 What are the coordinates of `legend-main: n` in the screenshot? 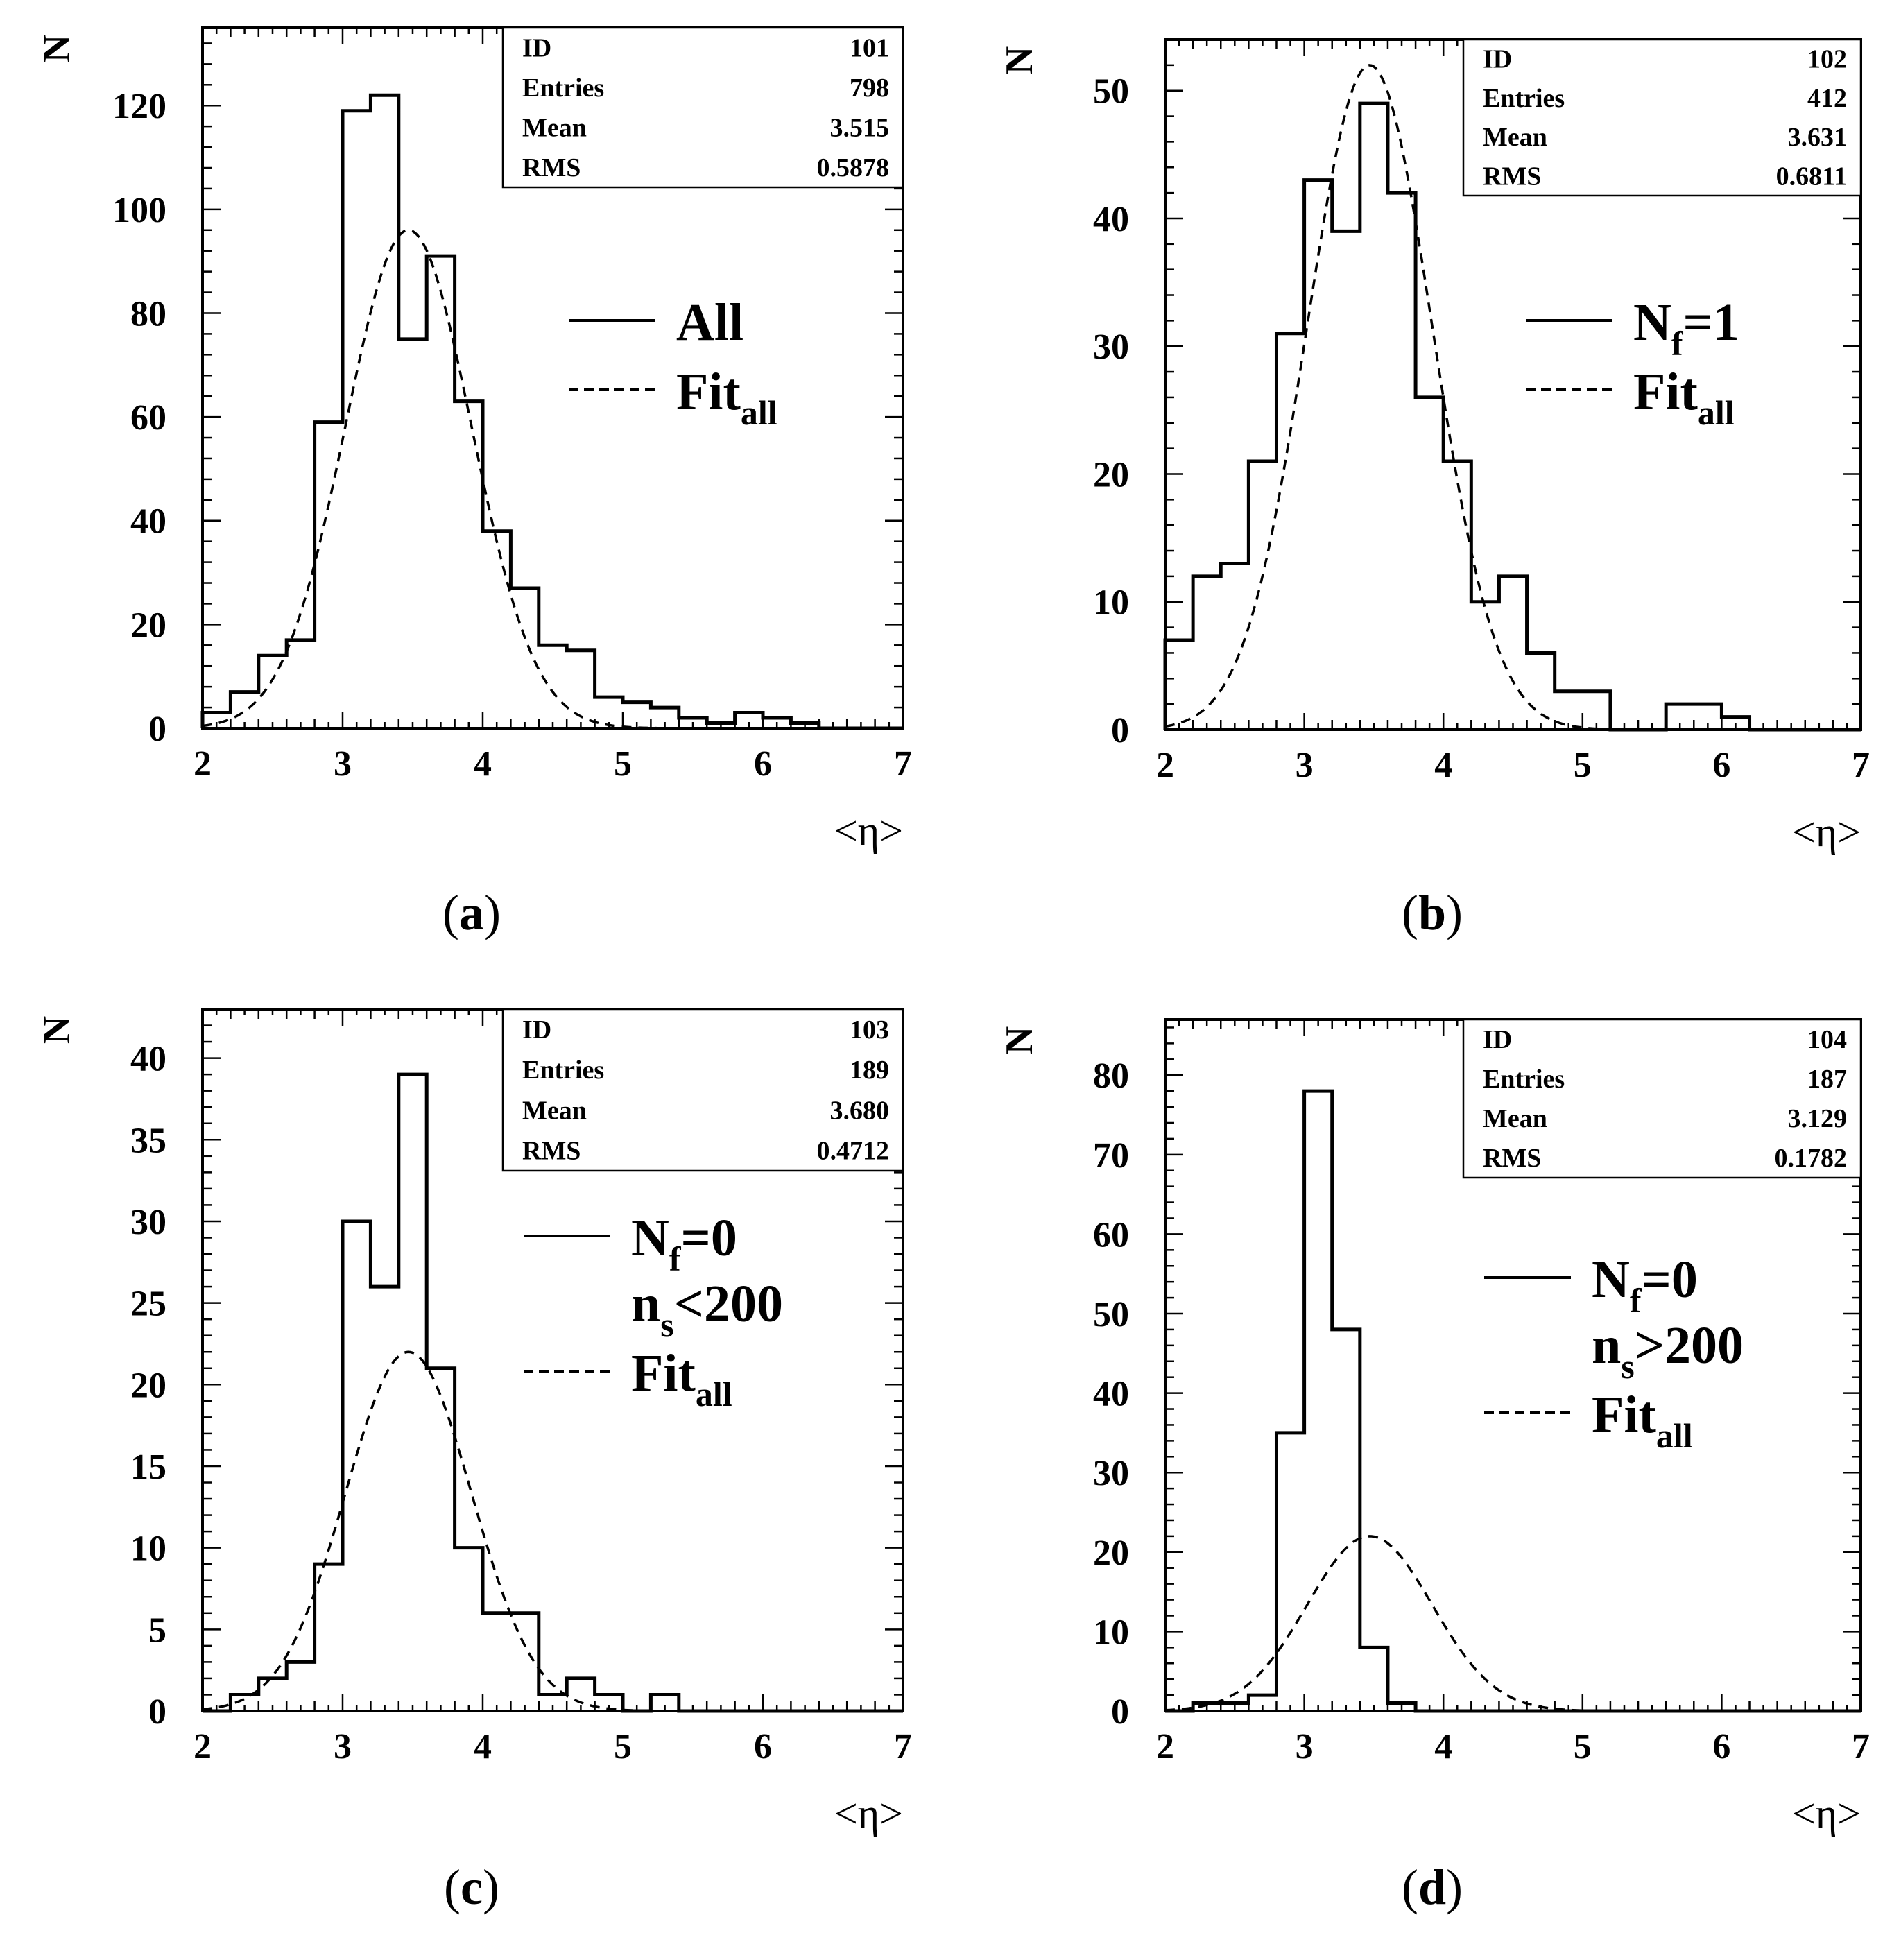 It's located at (645, 1304).